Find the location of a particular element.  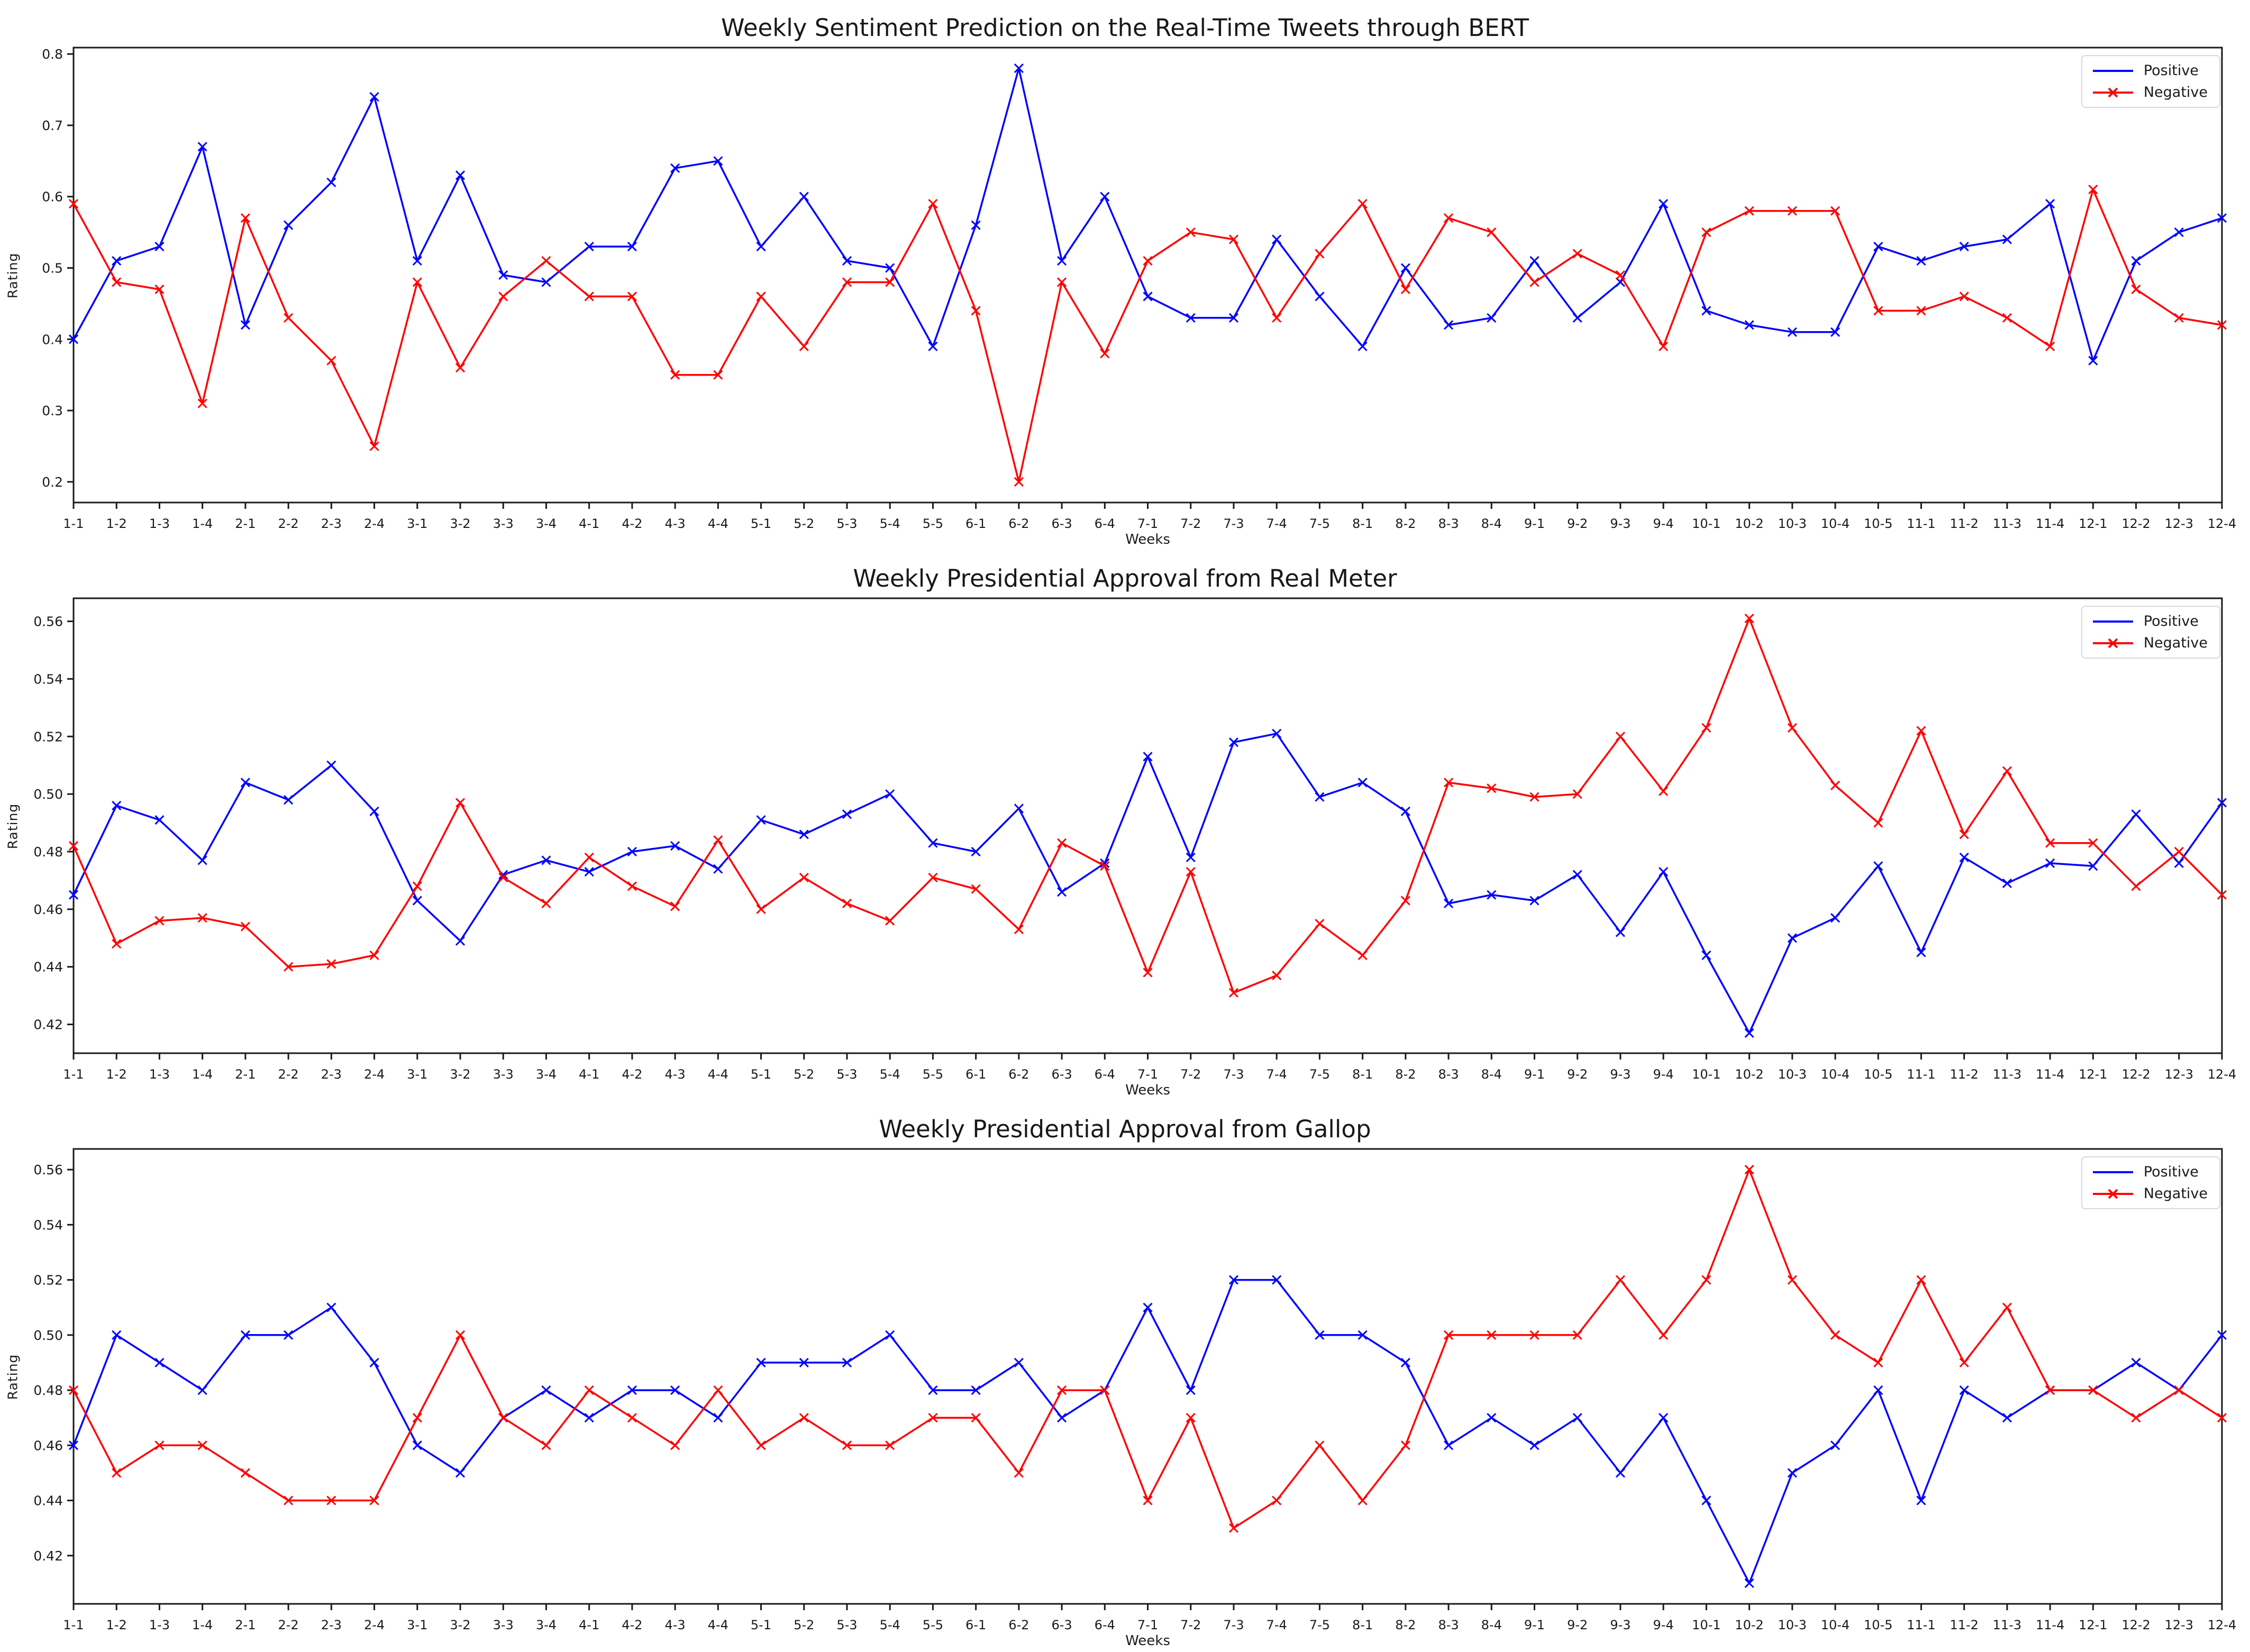

x-tick-label: 3-4 is located at coordinates (547, 1074).